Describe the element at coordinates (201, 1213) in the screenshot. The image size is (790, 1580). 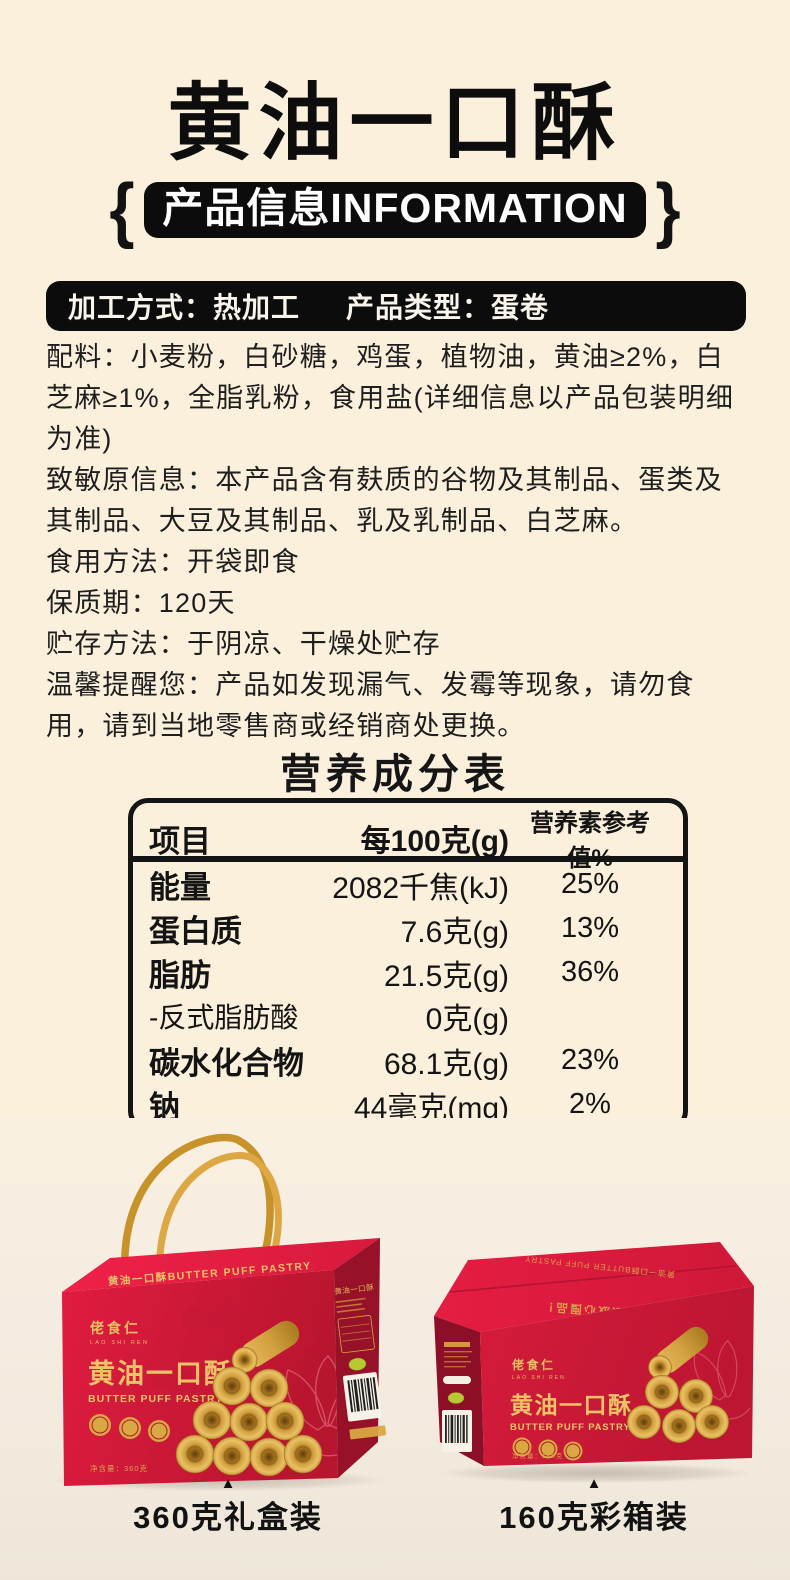
I see `giftbox-handle` at that location.